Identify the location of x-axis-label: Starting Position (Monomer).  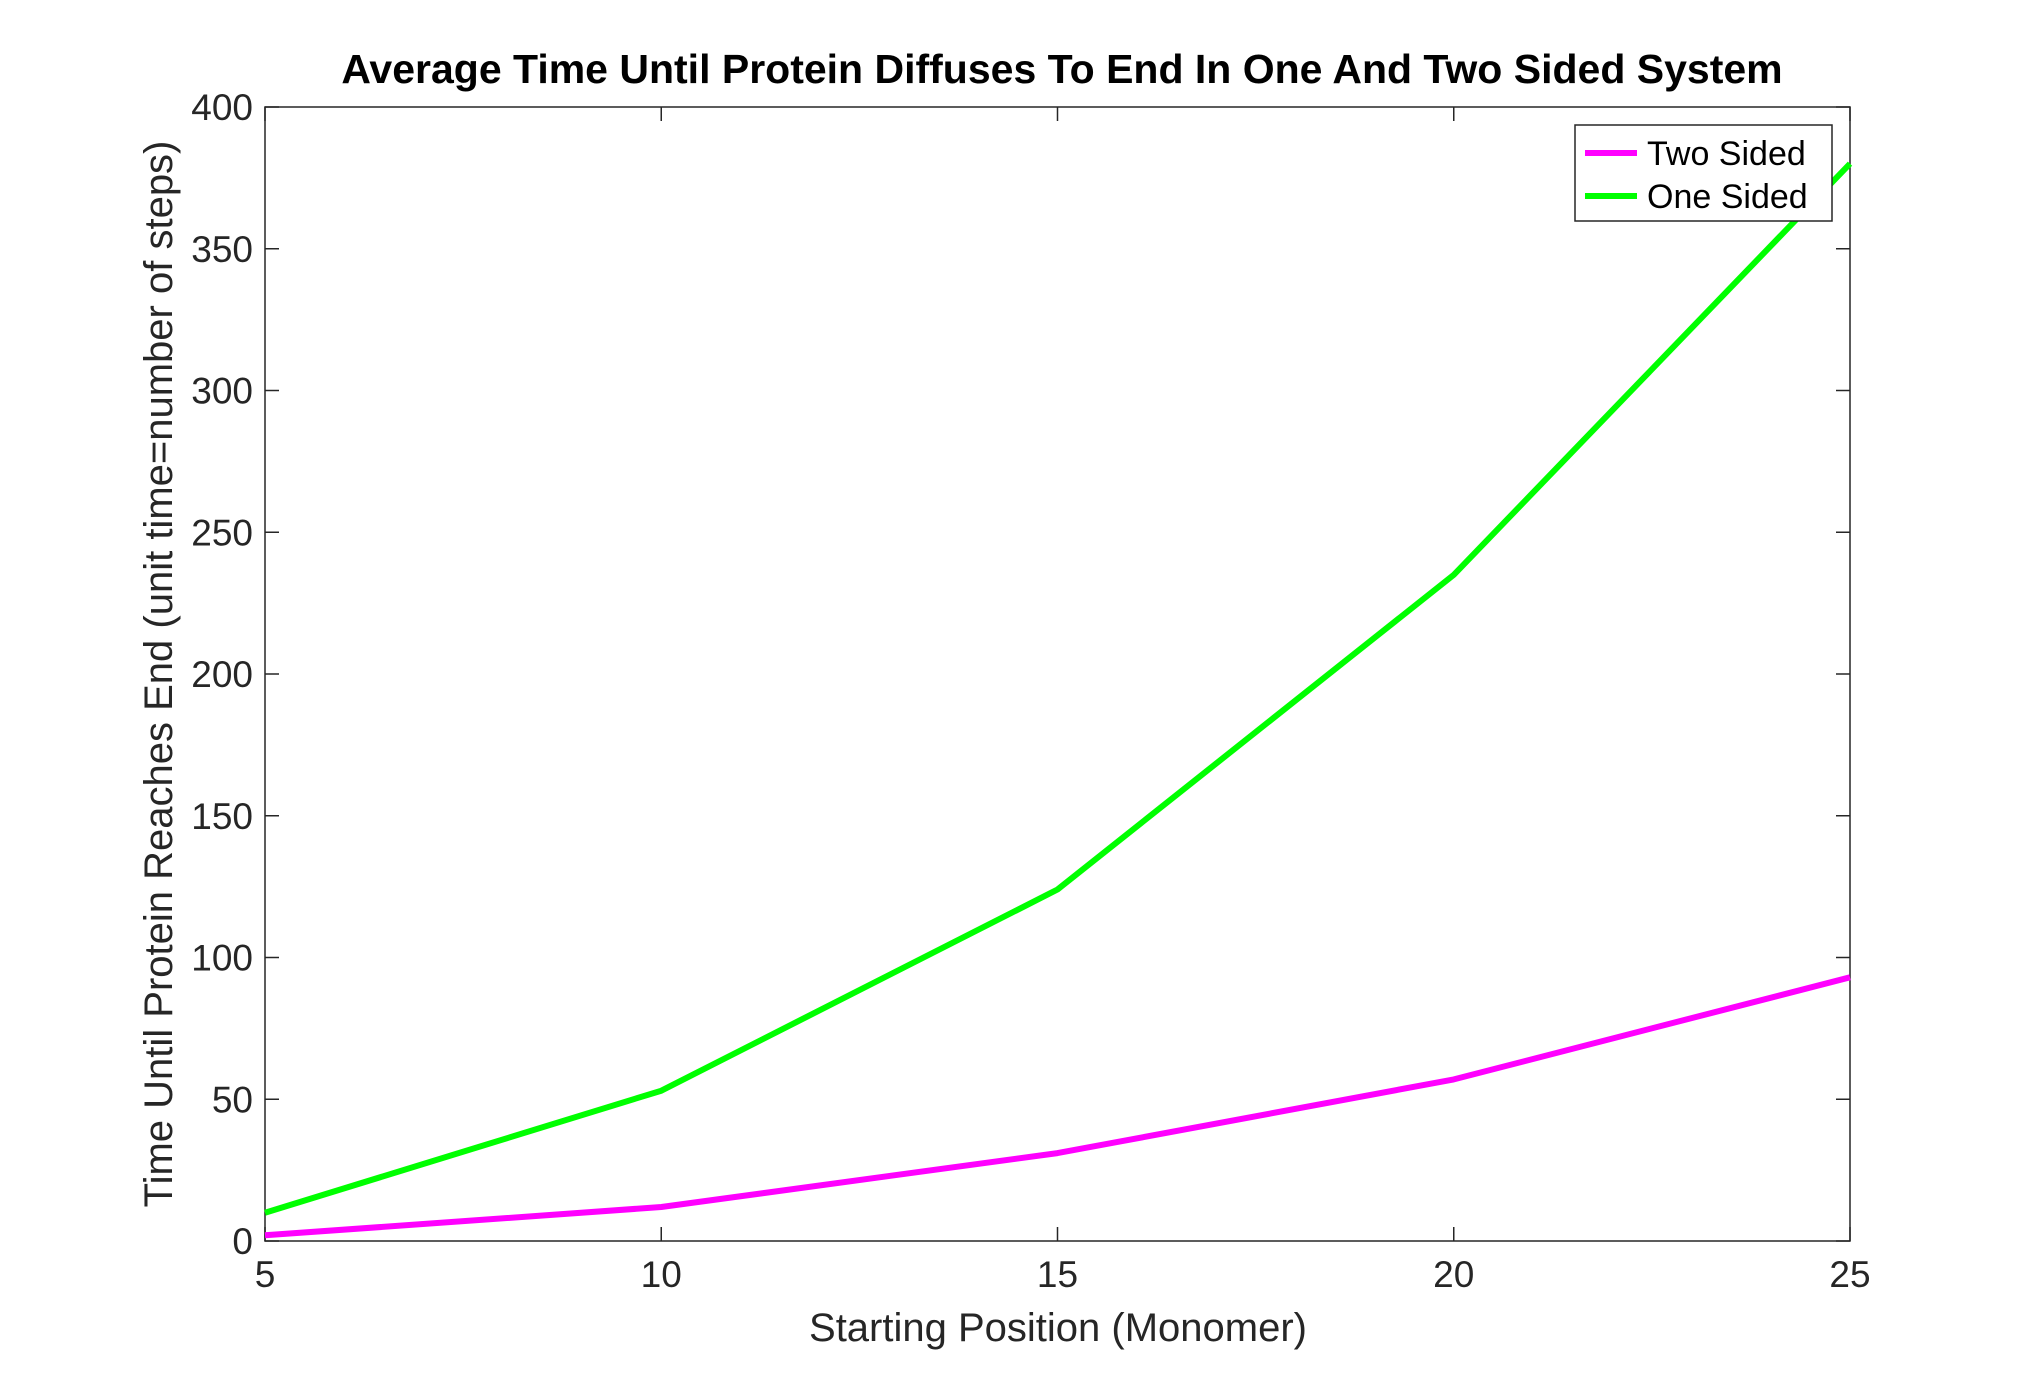
(1058, 1328).